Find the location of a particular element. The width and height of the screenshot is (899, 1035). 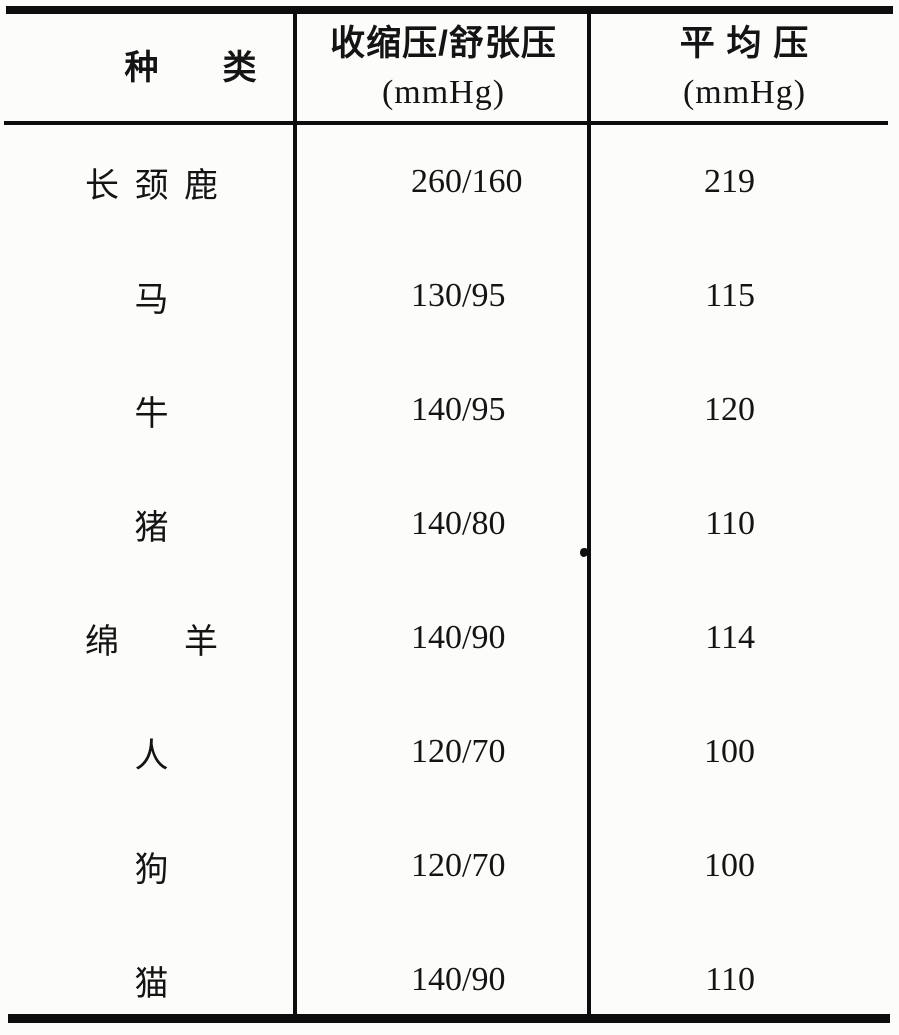

header-cell-species: 种 类 is located at coordinates (148, 67).